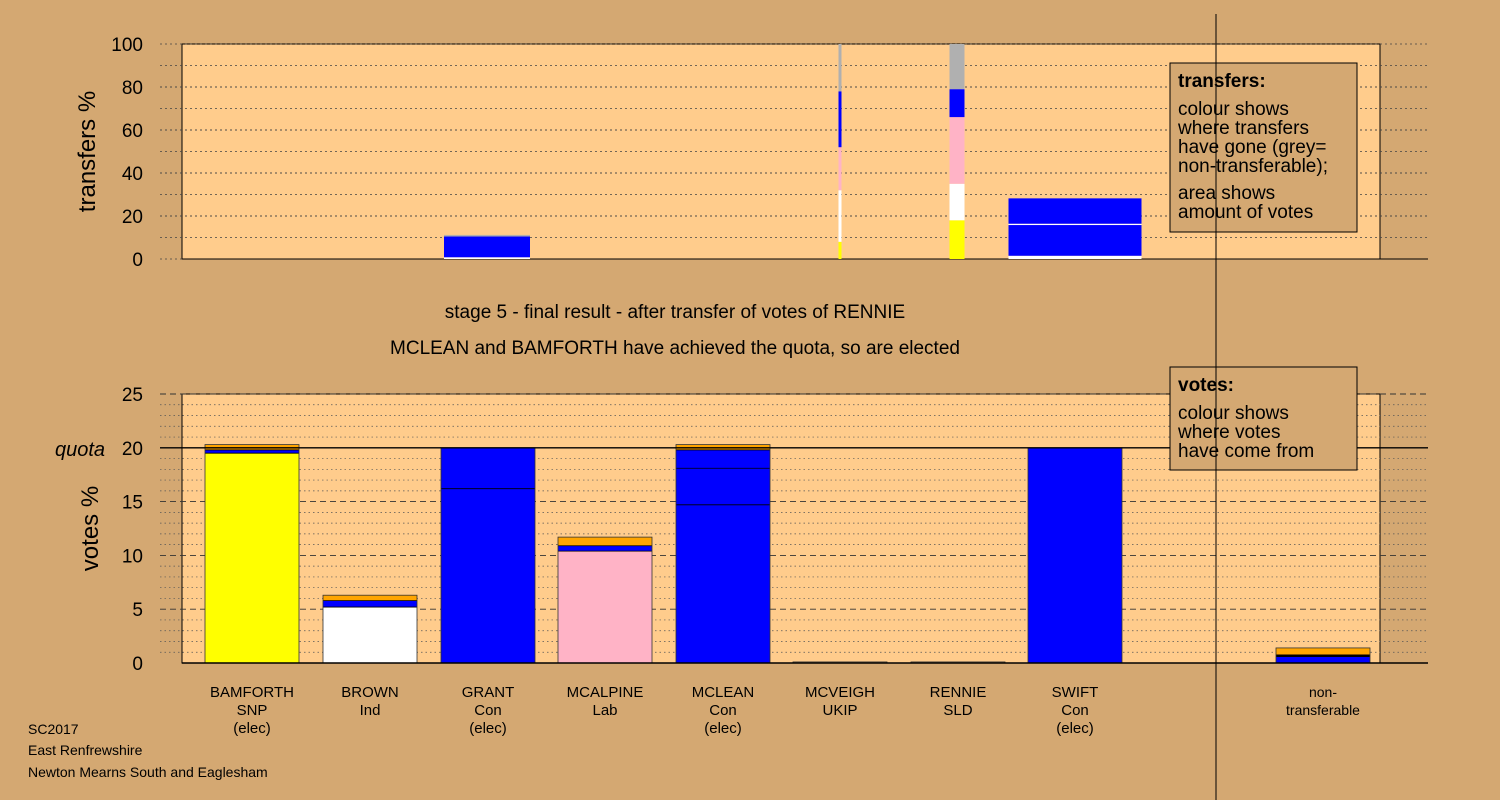 The image size is (1500, 800). I want to click on votes-y-tick-label: 5, so click(137, 610).